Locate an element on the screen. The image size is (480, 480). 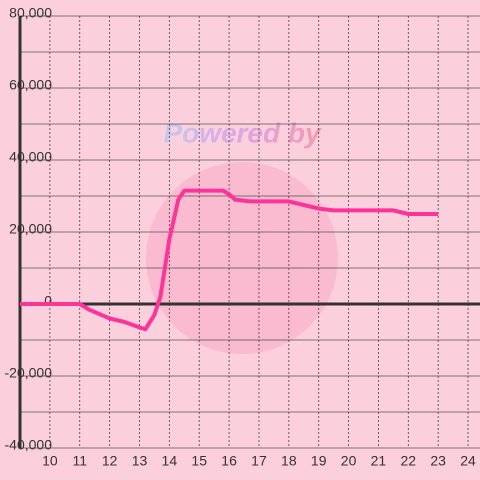
y-tick-label: 20,000 is located at coordinates (30, 229).